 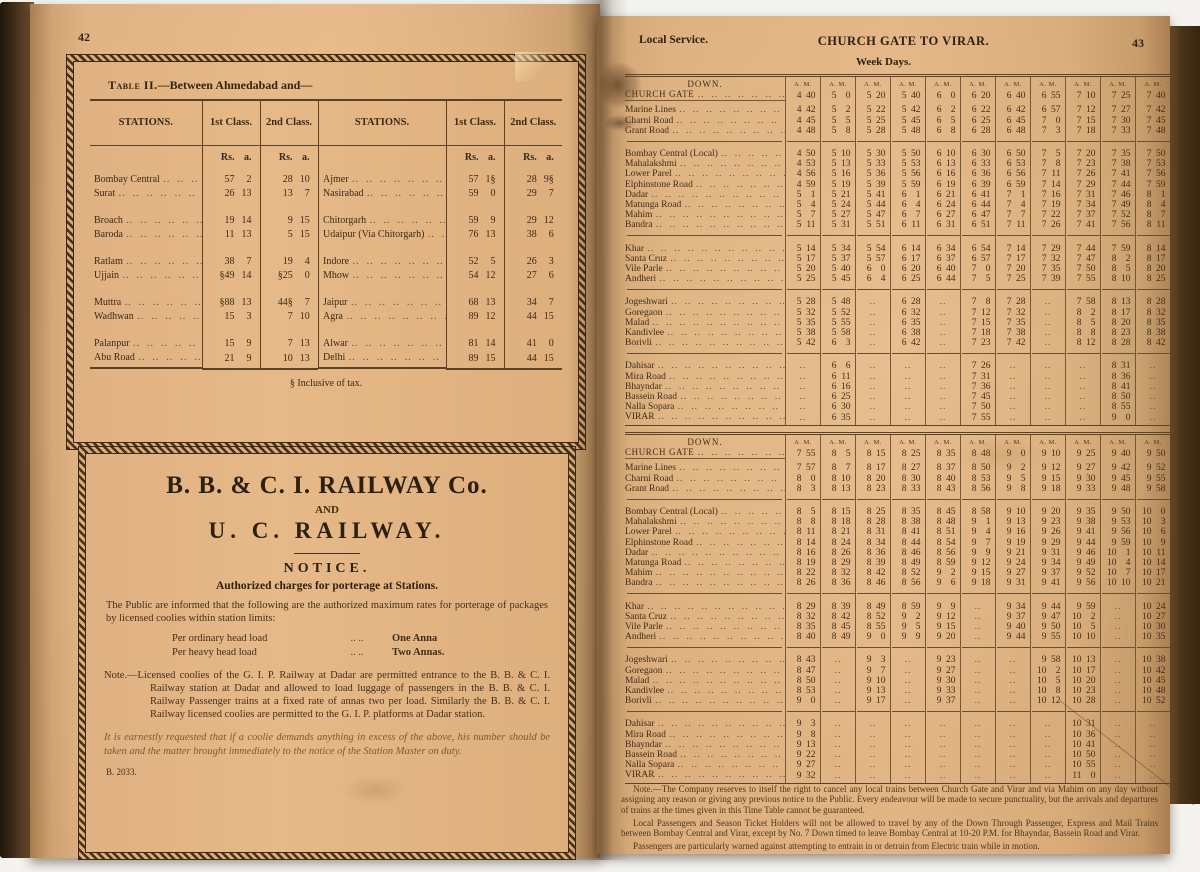 What do you see at coordinates (1013, 627) in the screenshot?
I see `time-cell: 9 40` at bounding box center [1013, 627].